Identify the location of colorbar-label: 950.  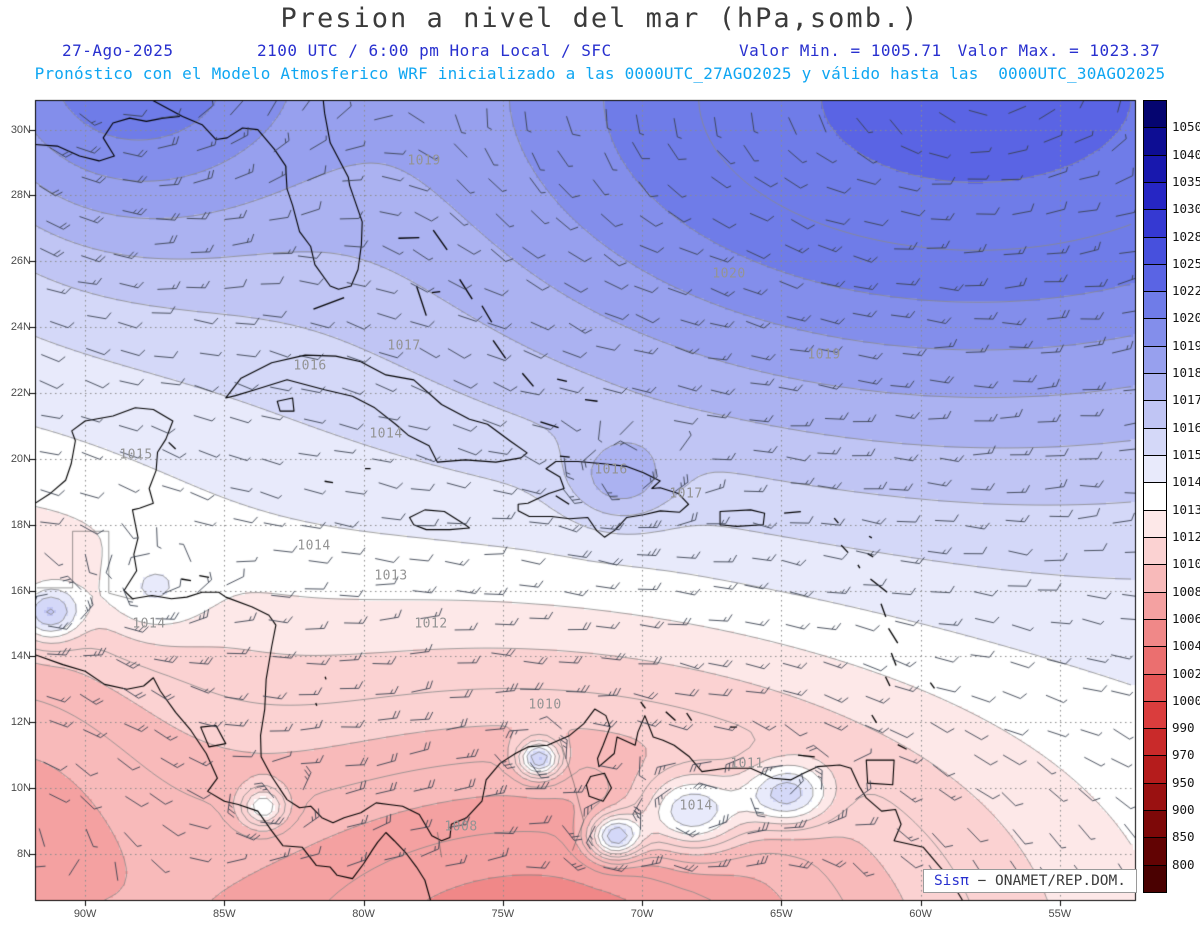
(1183, 782).